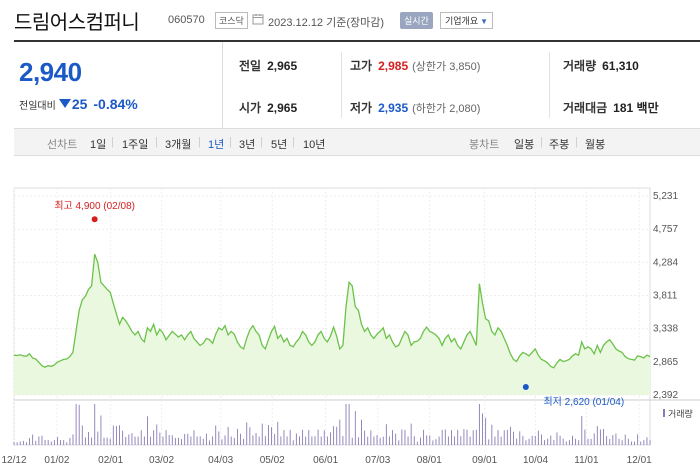  What do you see at coordinates (462, 21) in the screenshot?
I see `company-info-label: 기업개요` at bounding box center [462, 21].